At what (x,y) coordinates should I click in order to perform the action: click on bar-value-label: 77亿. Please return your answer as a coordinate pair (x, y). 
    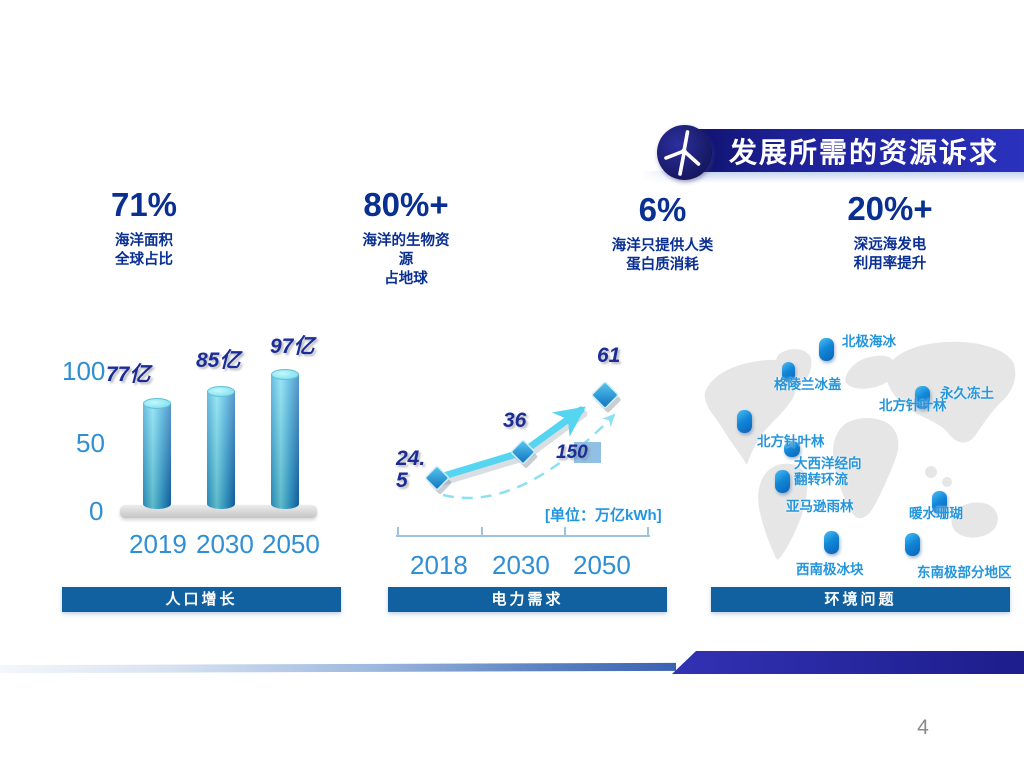
    Looking at the image, I should click on (128, 374).